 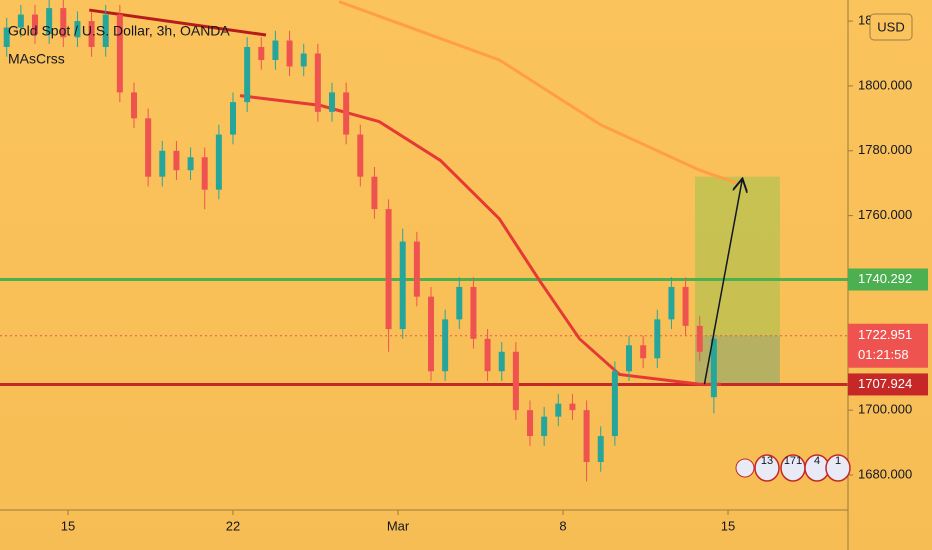 I want to click on currency: USD, so click(x=890, y=26).